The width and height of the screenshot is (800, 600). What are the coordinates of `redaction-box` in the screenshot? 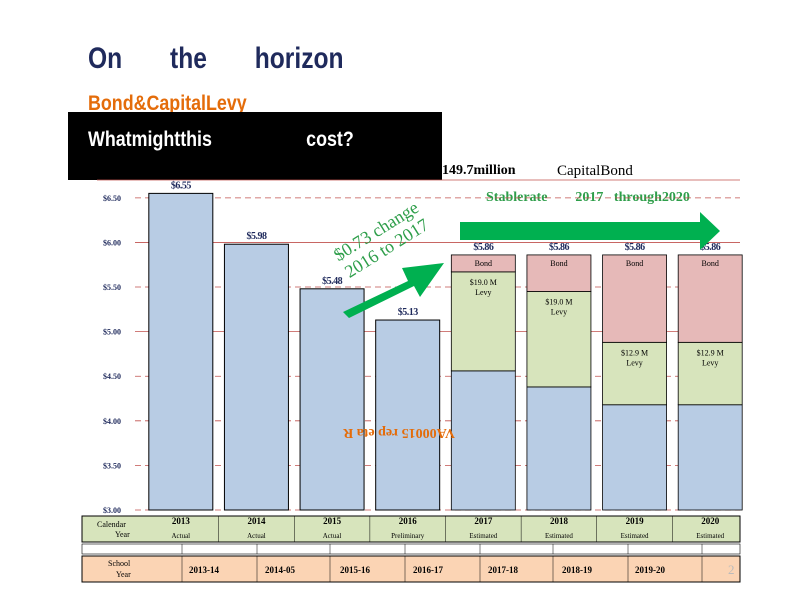 It's located at (255, 146).